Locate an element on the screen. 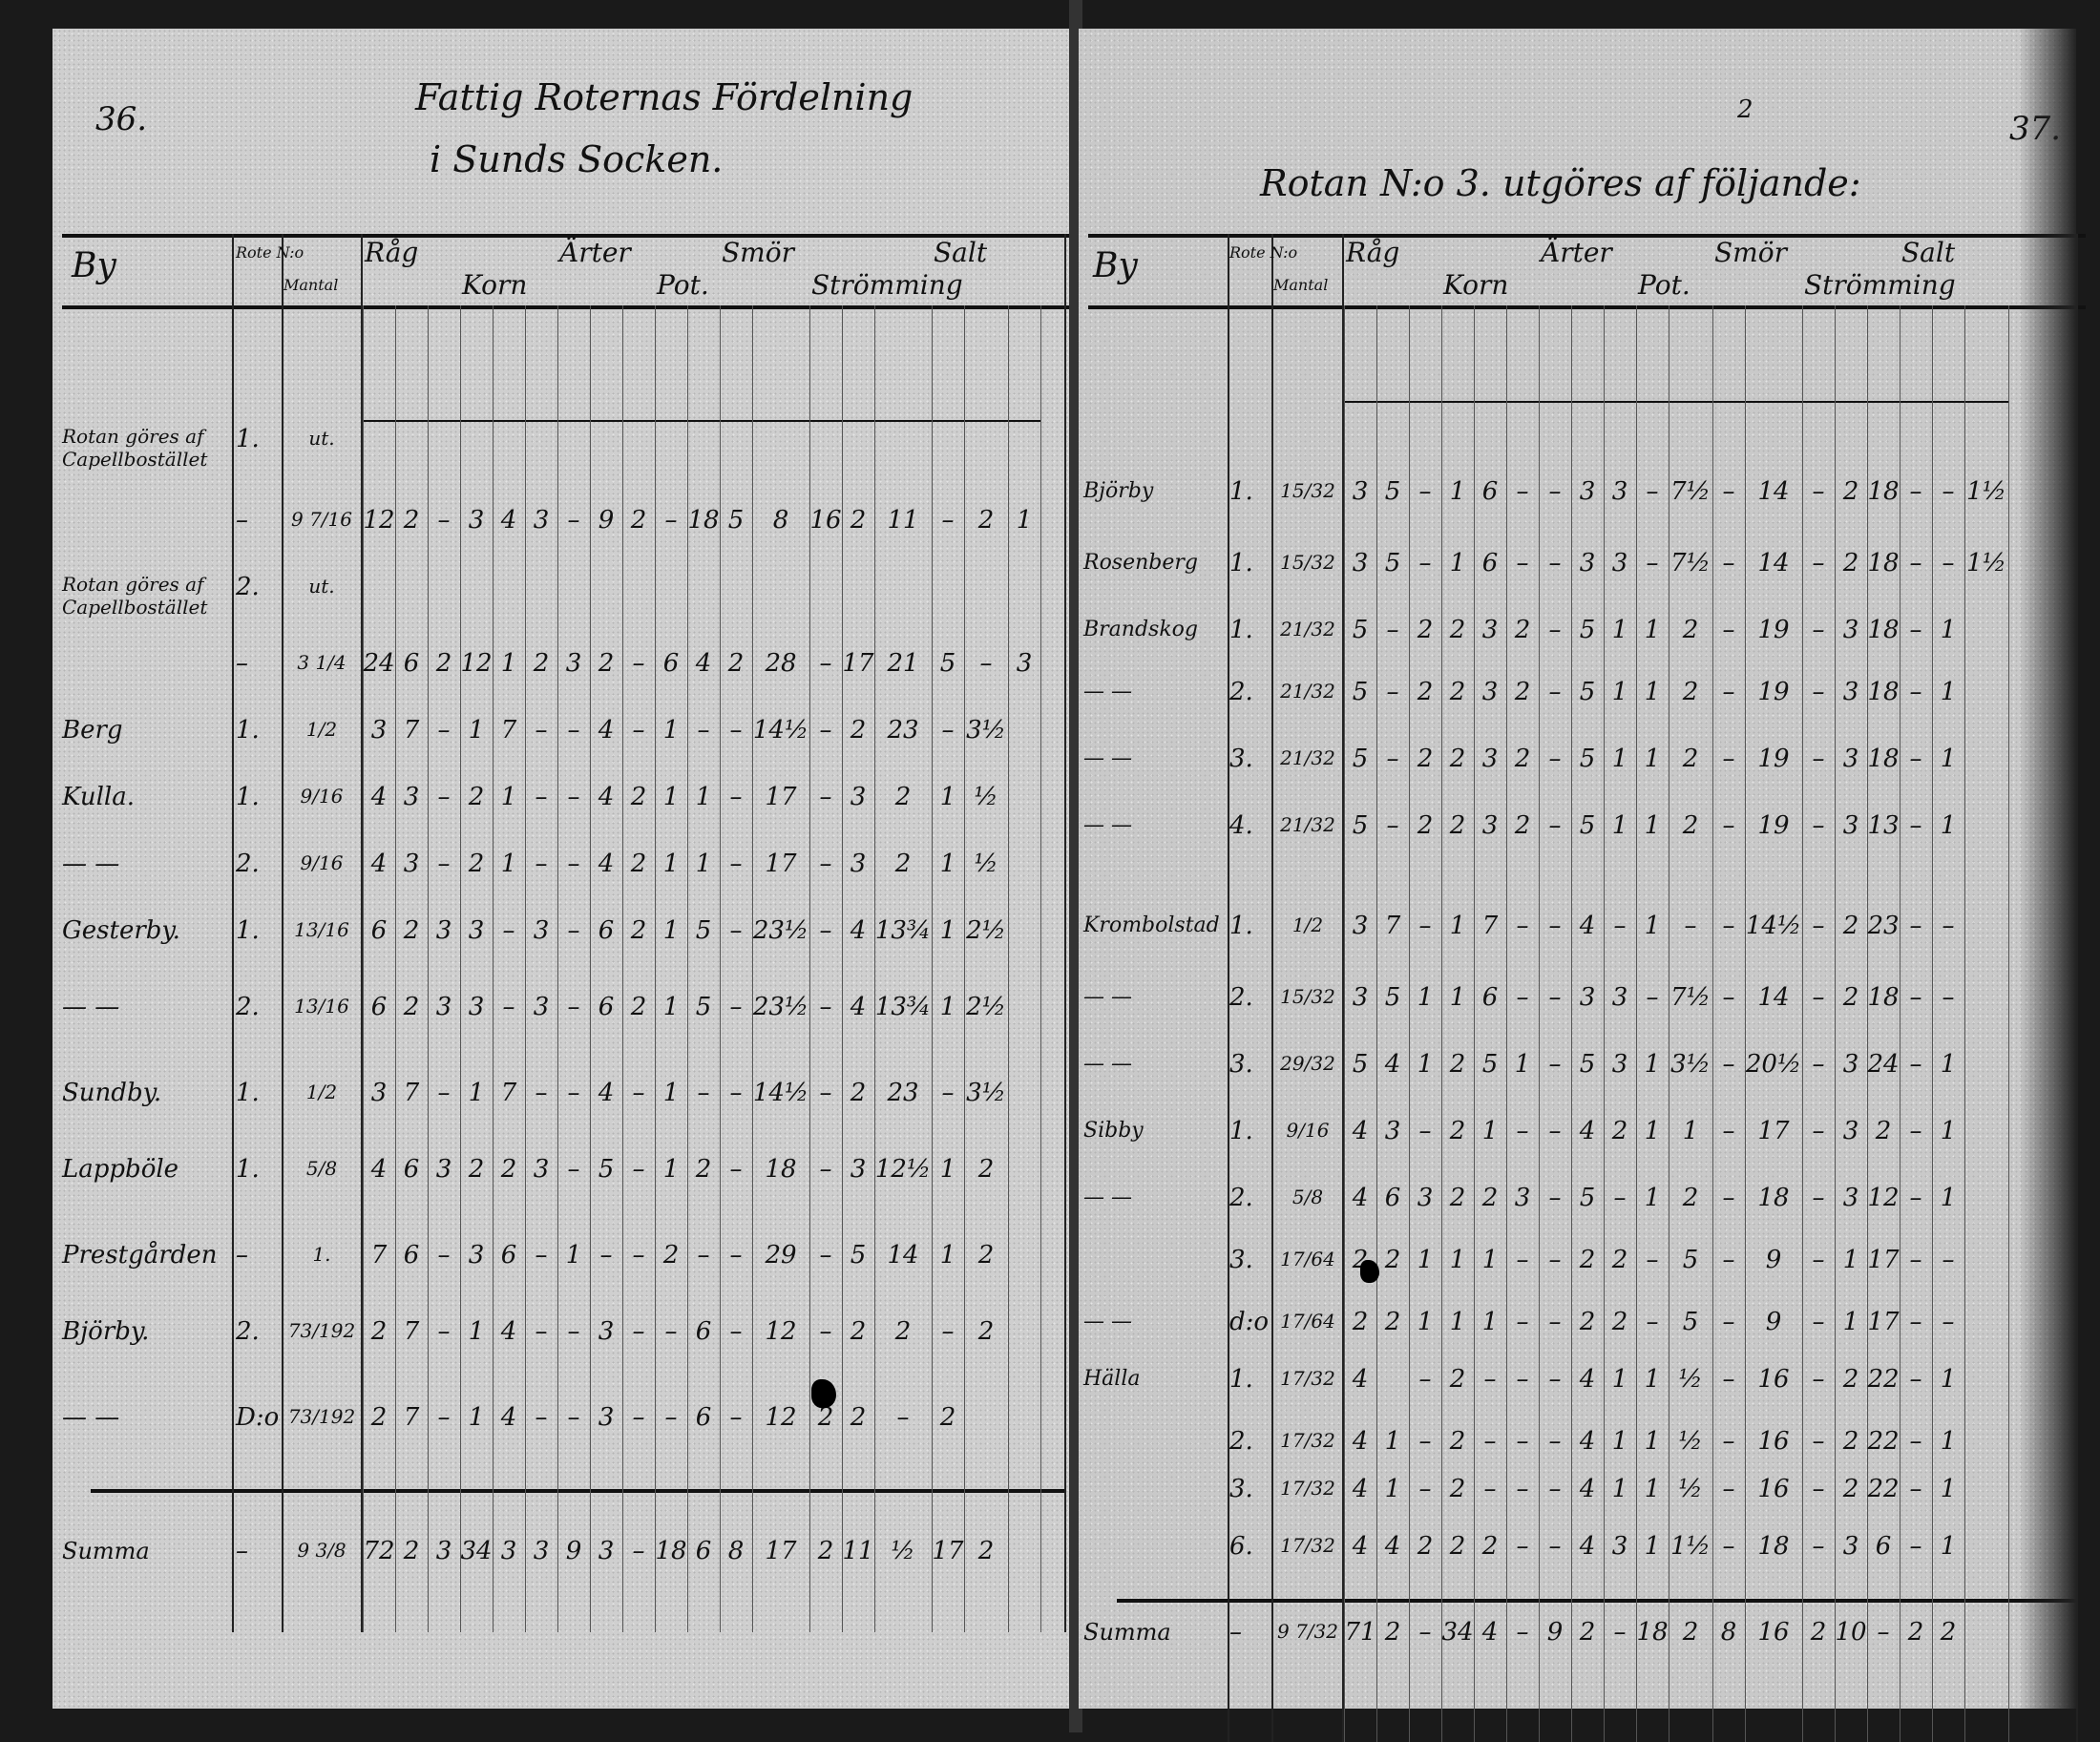  cell-value: 6 is located at coordinates (412, 1169).